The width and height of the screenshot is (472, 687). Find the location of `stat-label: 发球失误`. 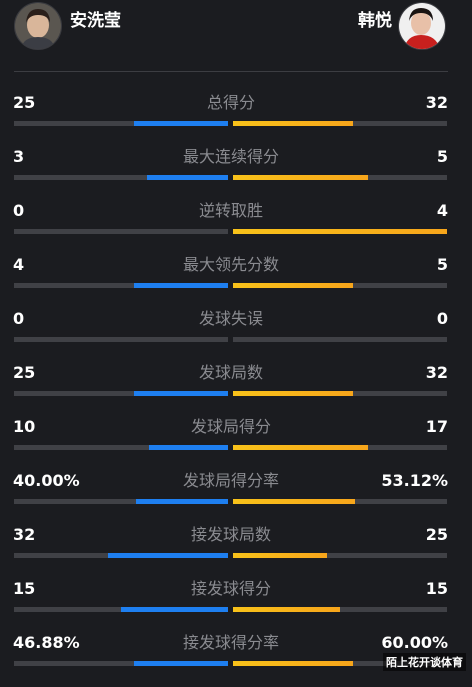

stat-label: 发球失误 is located at coordinates (230, 318).